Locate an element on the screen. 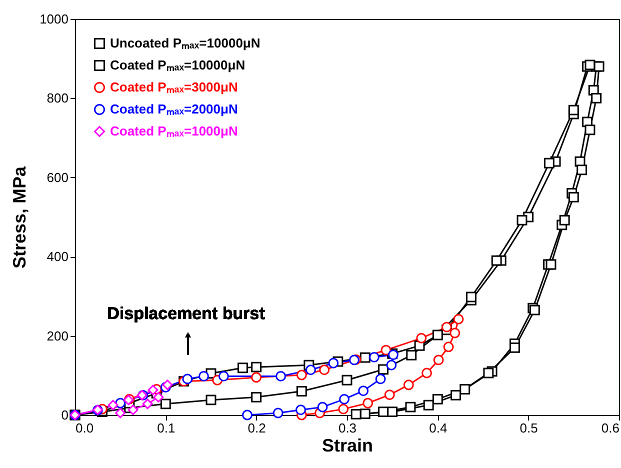  x-tick-label: 0.6 is located at coordinates (610, 428).